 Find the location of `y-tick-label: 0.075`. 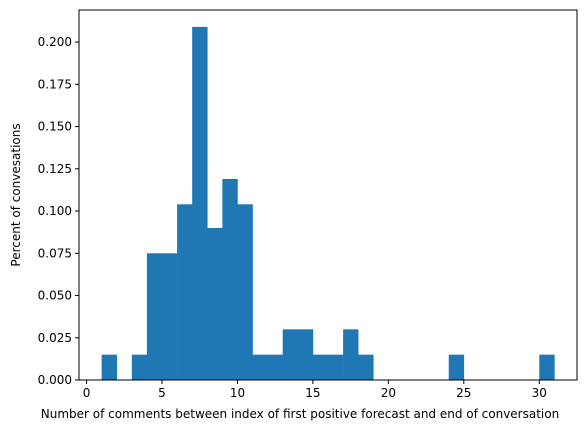

y-tick-label: 0.075 is located at coordinates (55, 253).